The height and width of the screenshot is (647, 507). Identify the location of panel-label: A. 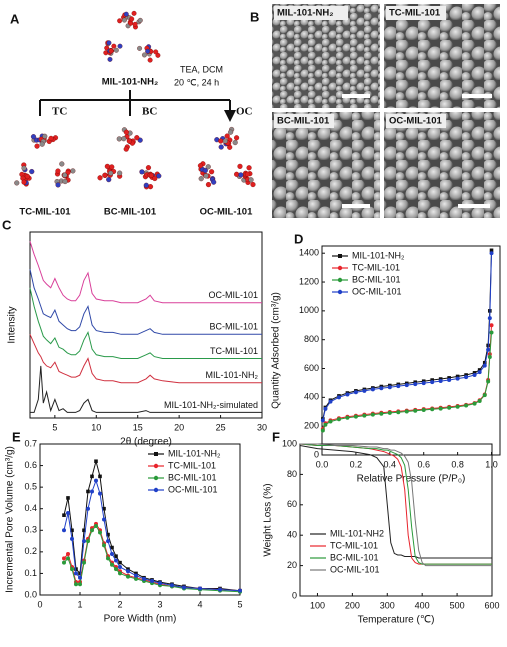
(15, 18).